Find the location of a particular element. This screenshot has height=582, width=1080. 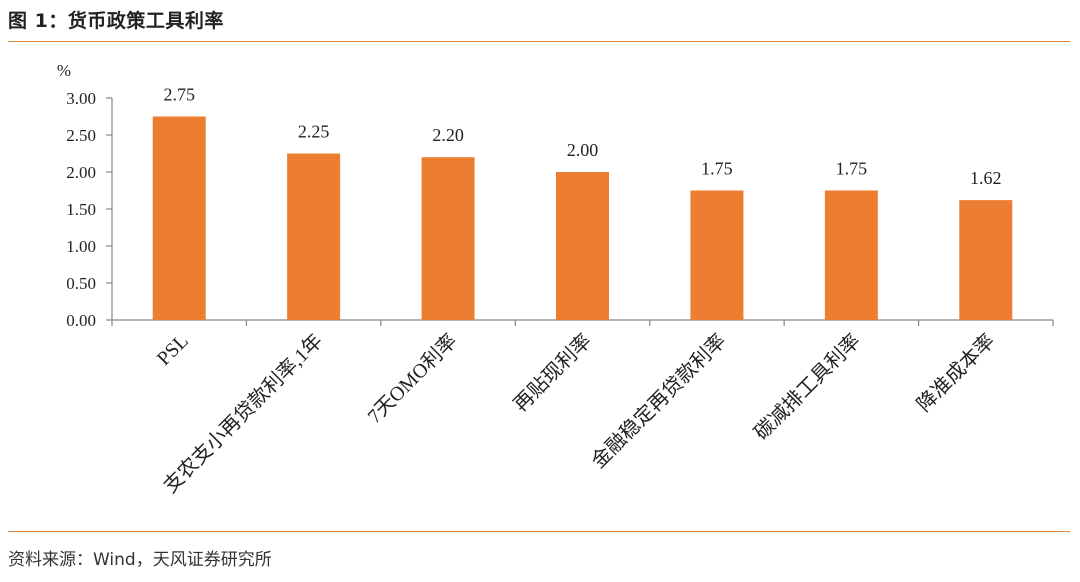

top-divider is located at coordinates (539, 41).